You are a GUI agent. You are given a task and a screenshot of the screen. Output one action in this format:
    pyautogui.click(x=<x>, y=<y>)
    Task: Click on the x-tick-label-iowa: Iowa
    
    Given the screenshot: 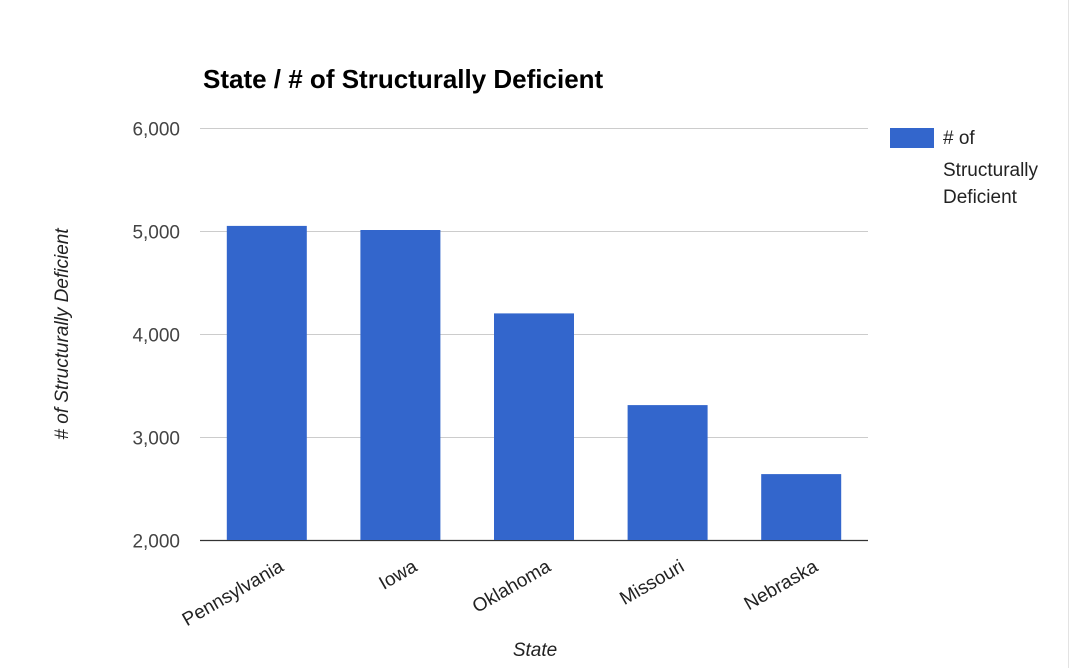 What is the action you would take?
    pyautogui.click(x=399, y=575)
    